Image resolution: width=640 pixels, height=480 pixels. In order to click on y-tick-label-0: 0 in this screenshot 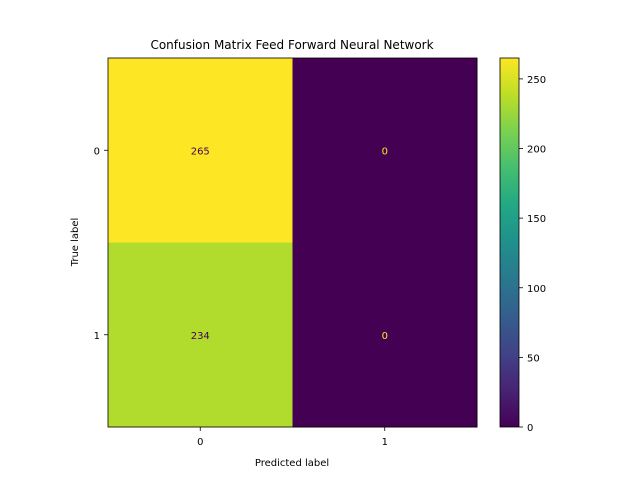, I will do `click(97, 151)`.